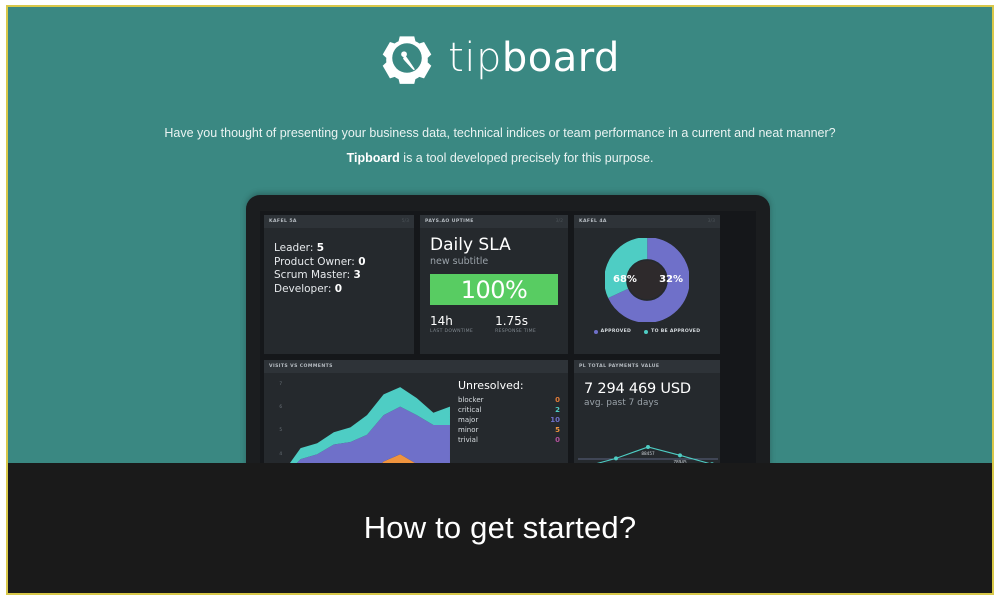 The image size is (1000, 600). What do you see at coordinates (468, 439) in the screenshot?
I see `severity-label: trivial` at bounding box center [468, 439].